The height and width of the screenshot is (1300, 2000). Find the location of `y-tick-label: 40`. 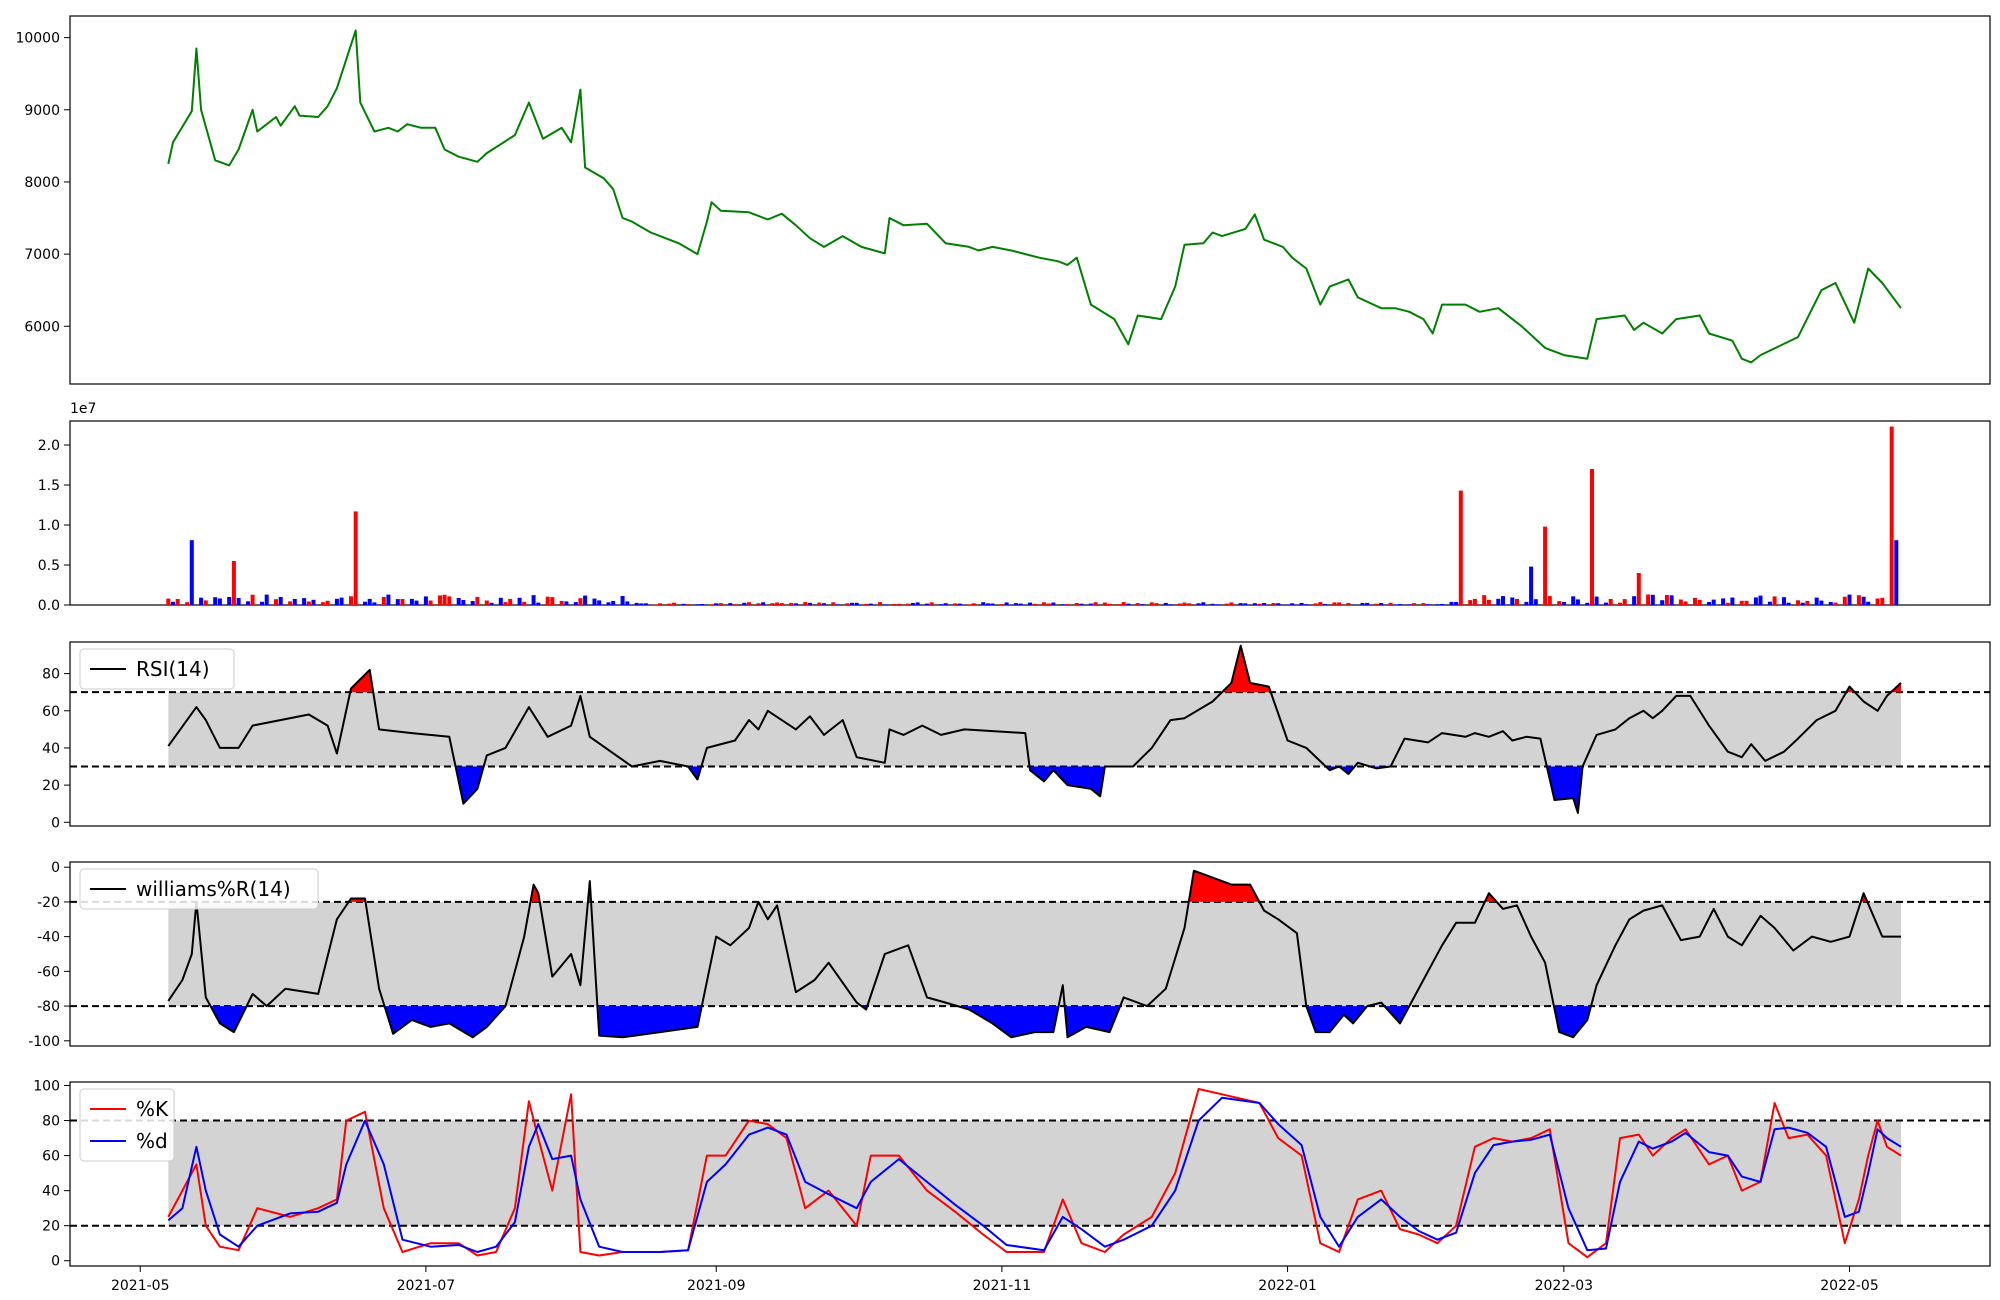

y-tick-label: 40 is located at coordinates (51, 749).